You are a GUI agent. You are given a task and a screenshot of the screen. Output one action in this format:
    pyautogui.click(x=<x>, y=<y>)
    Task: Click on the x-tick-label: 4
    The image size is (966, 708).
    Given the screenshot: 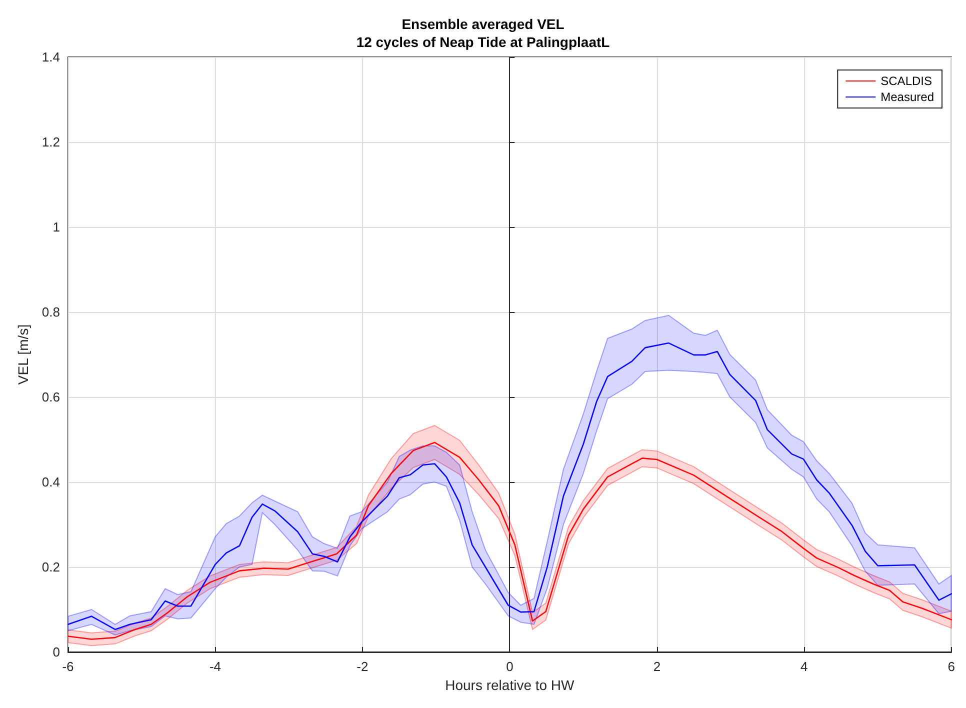 What is the action you would take?
    pyautogui.click(x=804, y=666)
    